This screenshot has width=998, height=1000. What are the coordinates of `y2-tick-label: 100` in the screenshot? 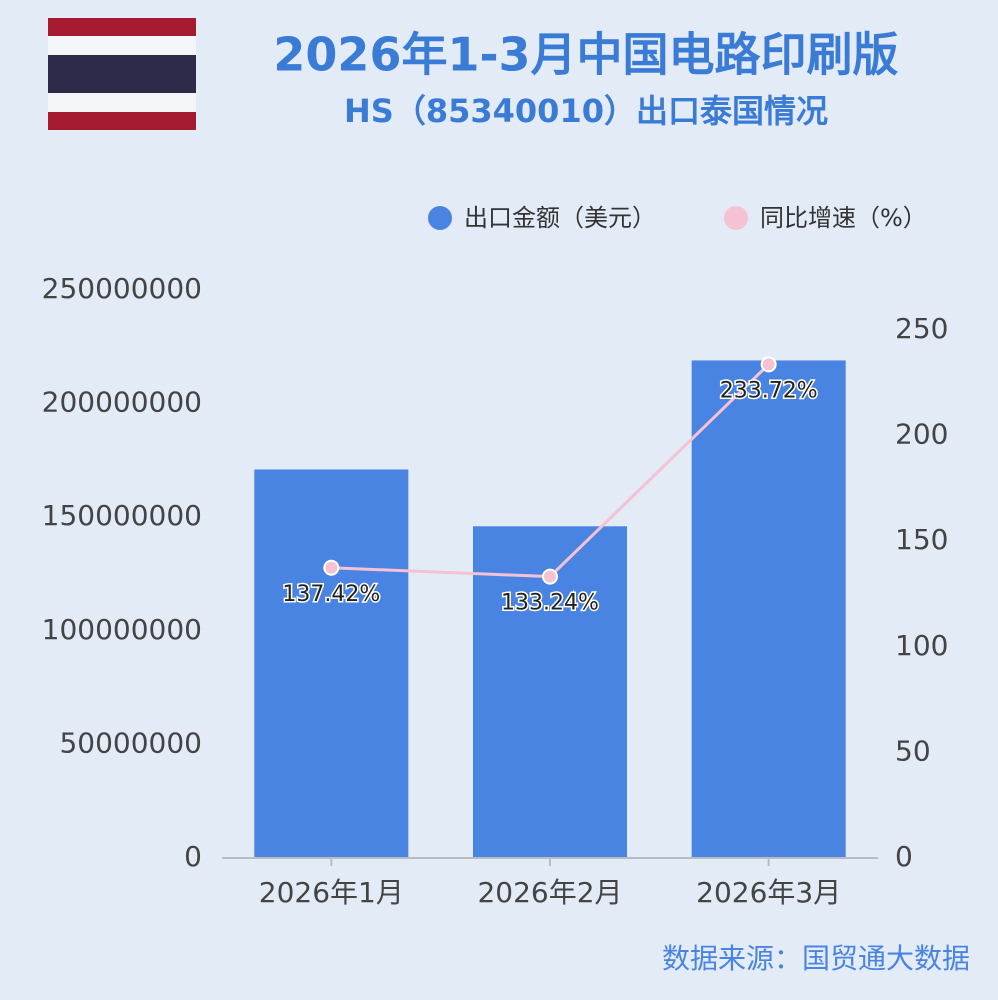 It's located at (921, 645).